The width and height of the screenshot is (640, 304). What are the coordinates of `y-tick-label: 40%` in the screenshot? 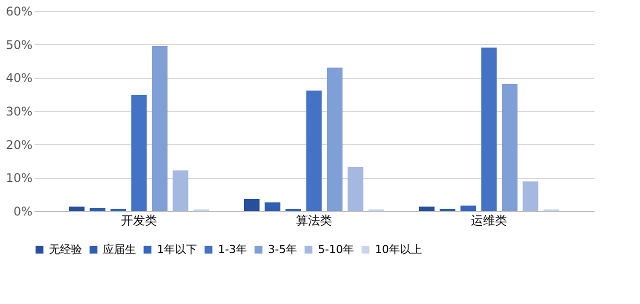 It's located at (19, 78).